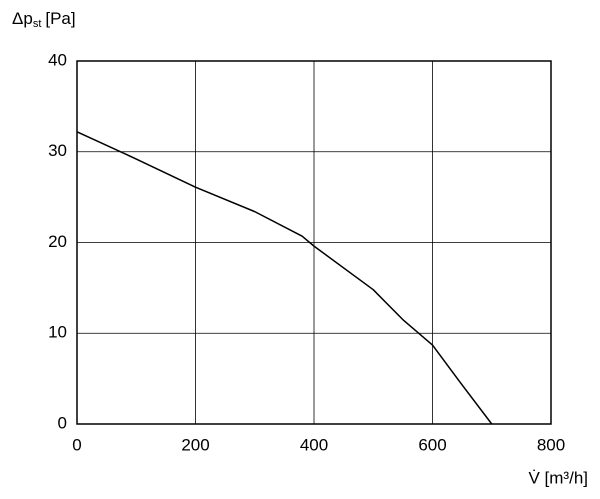 This screenshot has height=499, width=600. I want to click on y-axis-label: Δpst [Pa], so click(44, 19).